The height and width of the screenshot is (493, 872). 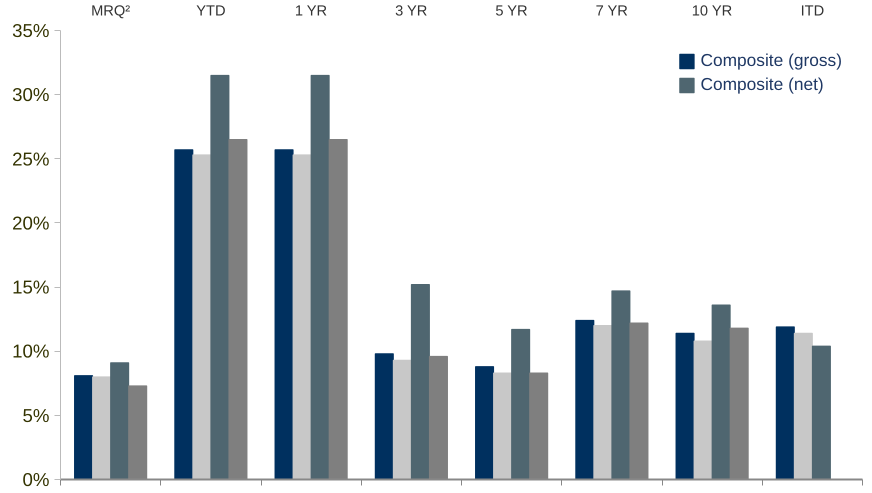 What do you see at coordinates (36, 479) in the screenshot?
I see `y-tick-label: 0%` at bounding box center [36, 479].